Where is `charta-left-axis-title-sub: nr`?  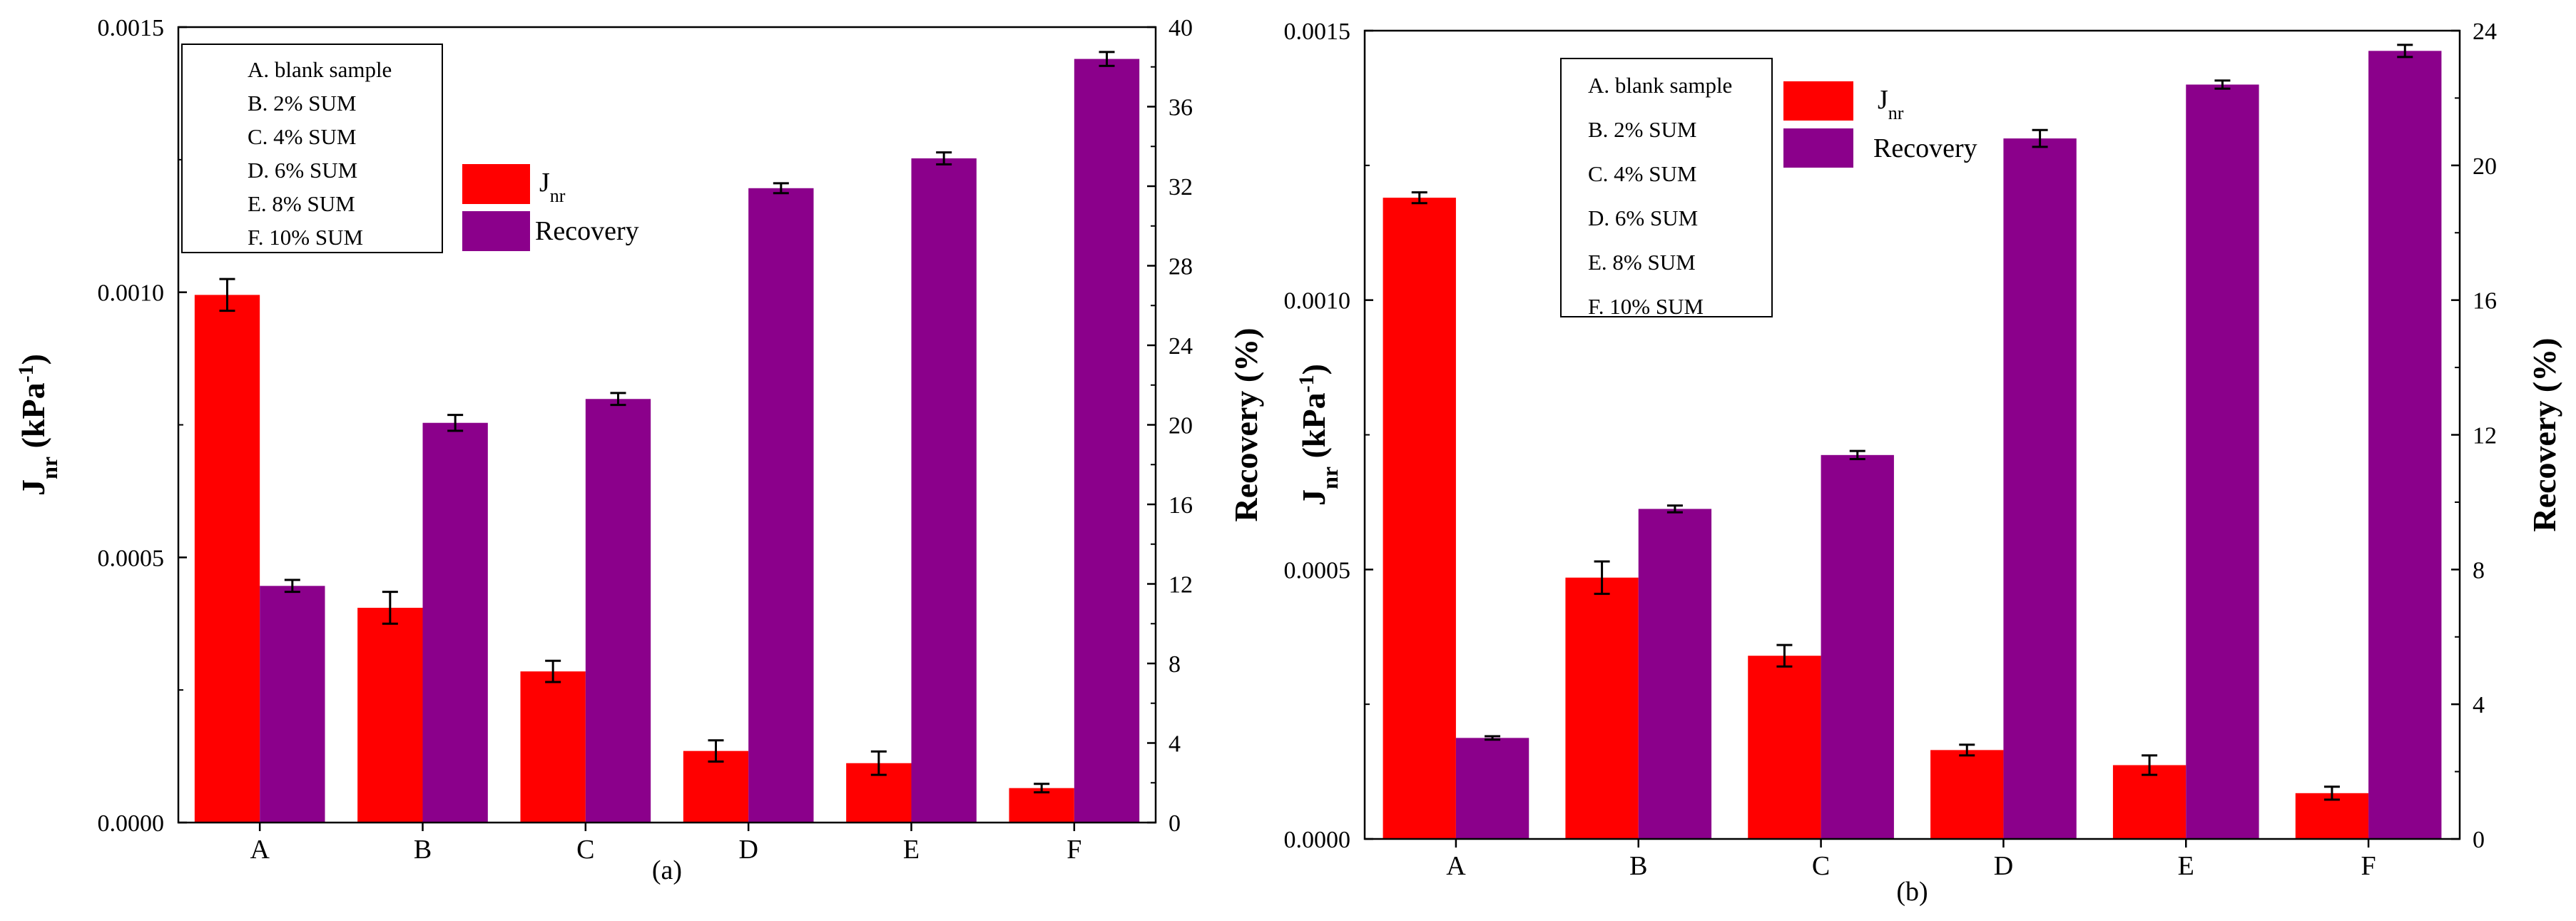 charta-left-axis-title-sub: nr is located at coordinates (49, 468).